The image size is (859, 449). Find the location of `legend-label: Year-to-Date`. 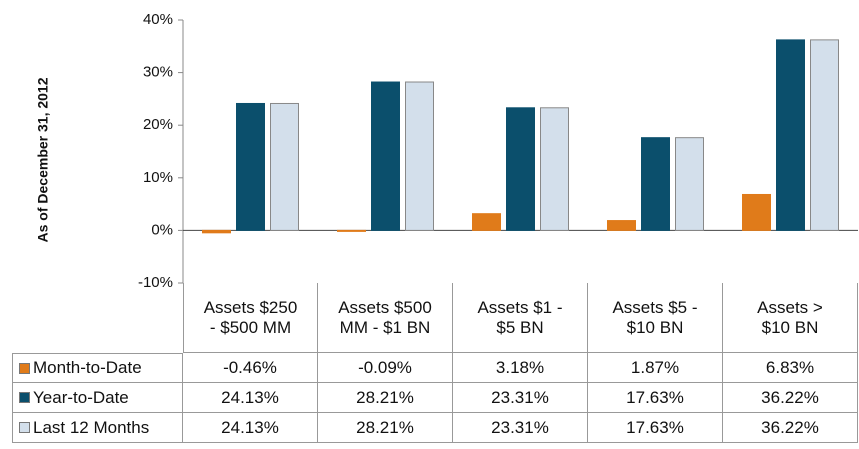

legend-label: Year-to-Date is located at coordinates (81, 397).